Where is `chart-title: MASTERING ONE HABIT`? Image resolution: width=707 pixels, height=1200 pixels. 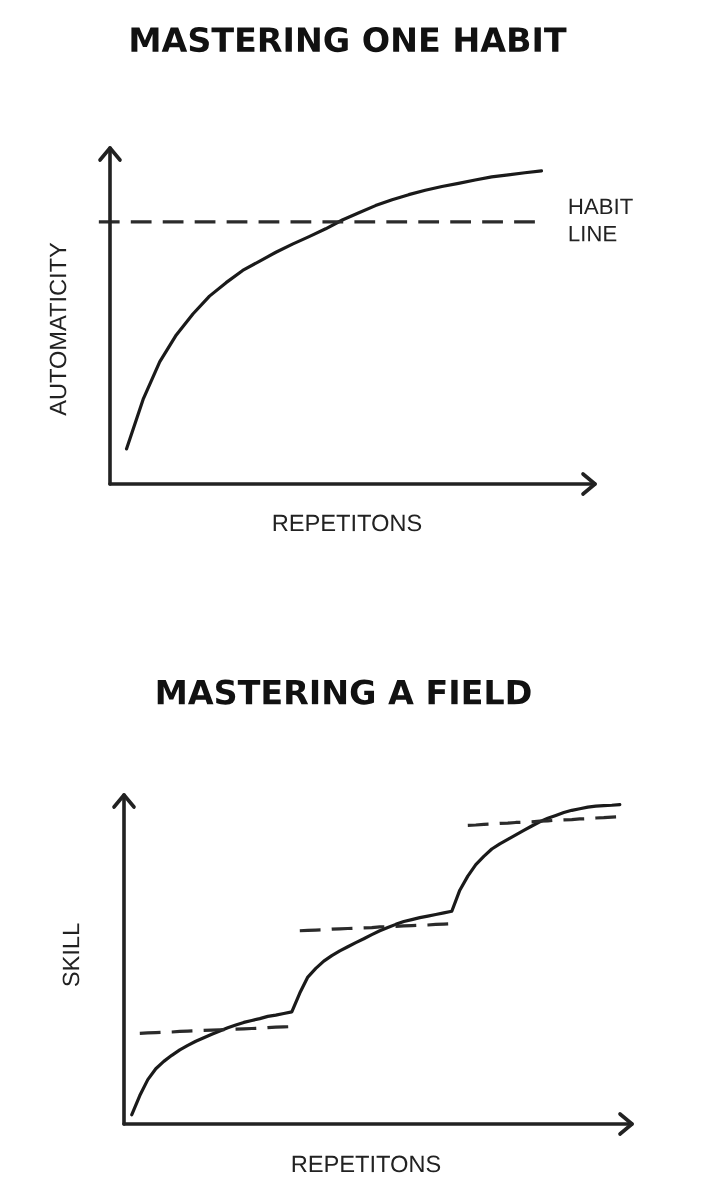 chart-title: MASTERING ONE HABIT is located at coordinates (349, 39).